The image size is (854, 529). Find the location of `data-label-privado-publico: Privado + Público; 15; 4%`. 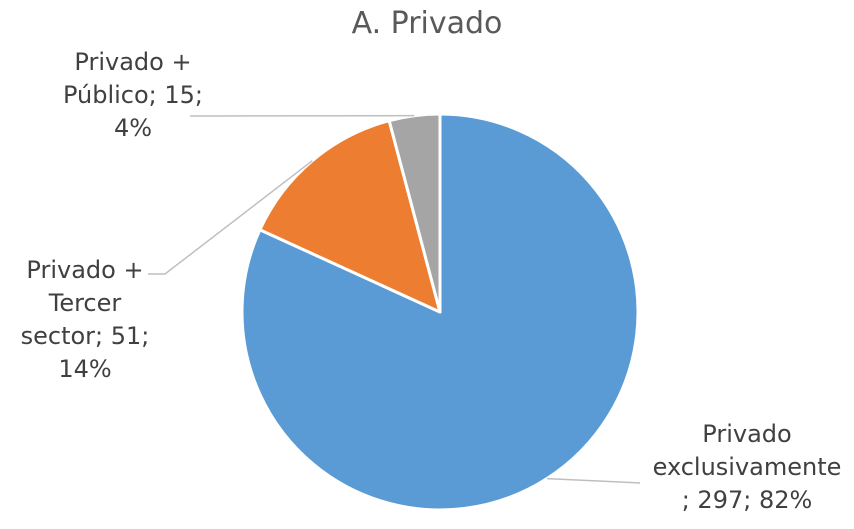

data-label-privado-publico: Privado + Público; 15; 4% is located at coordinates (133, 95).